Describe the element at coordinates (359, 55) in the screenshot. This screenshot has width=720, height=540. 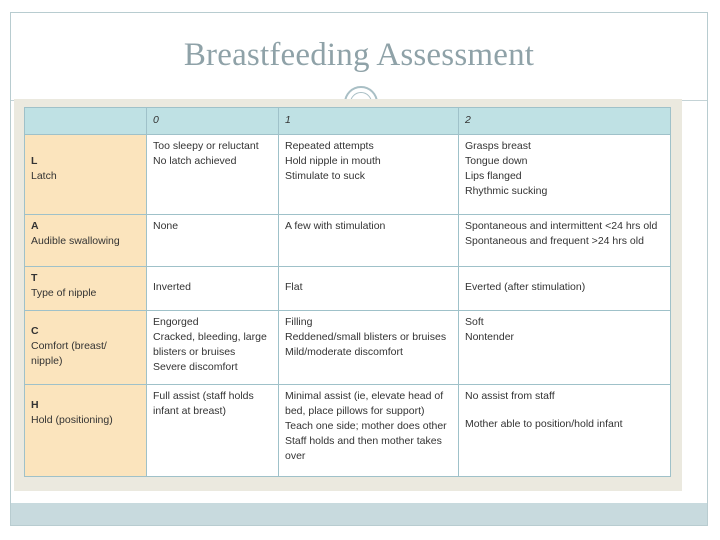
I see `slide-title: Breastfeeding Assessment` at that location.